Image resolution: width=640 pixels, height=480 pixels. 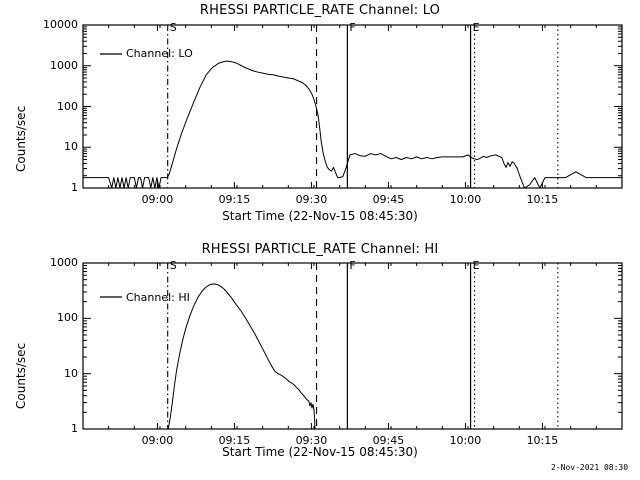 What do you see at coordinates (320, 216) in the screenshot?
I see `x-axis-title-lo: Start Time (22-Nov-15 08:45:30)` at bounding box center [320, 216].